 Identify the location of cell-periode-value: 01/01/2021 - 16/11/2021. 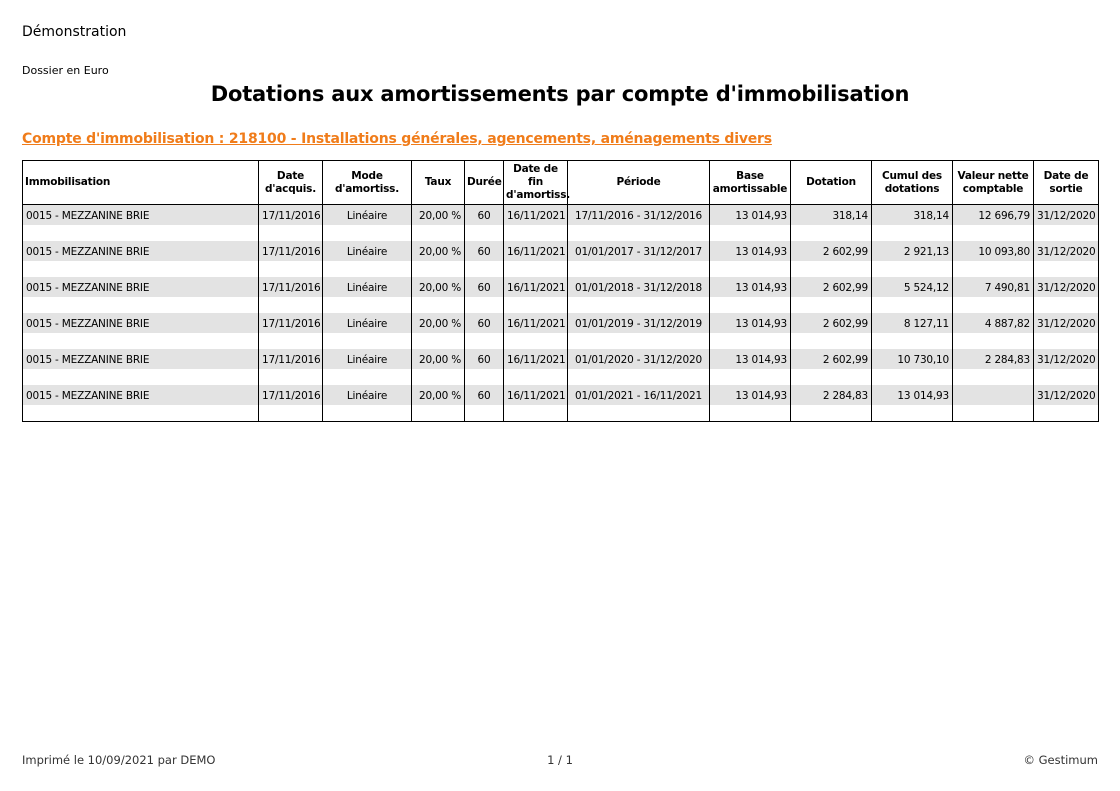
(638, 395).